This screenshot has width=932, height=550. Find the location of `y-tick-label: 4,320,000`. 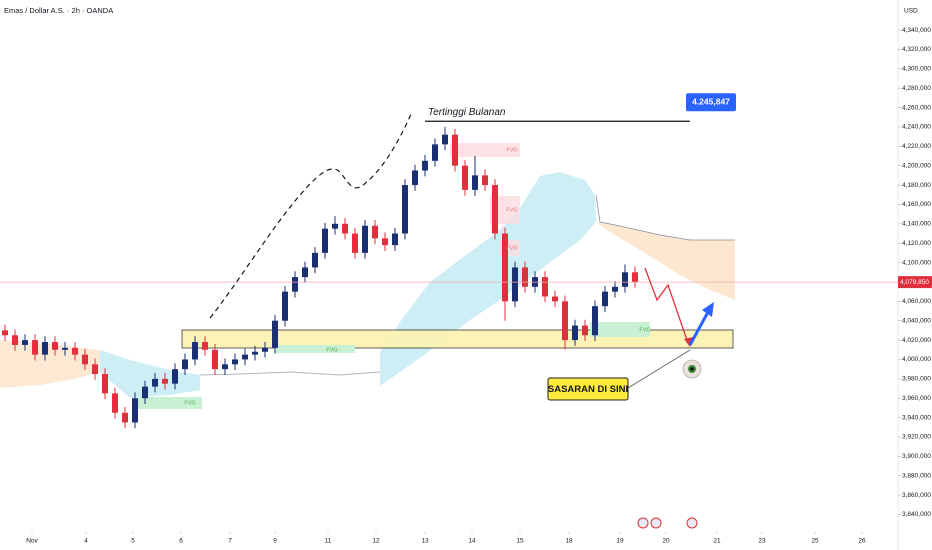

y-tick-label: 4,320,000 is located at coordinates (916, 49).